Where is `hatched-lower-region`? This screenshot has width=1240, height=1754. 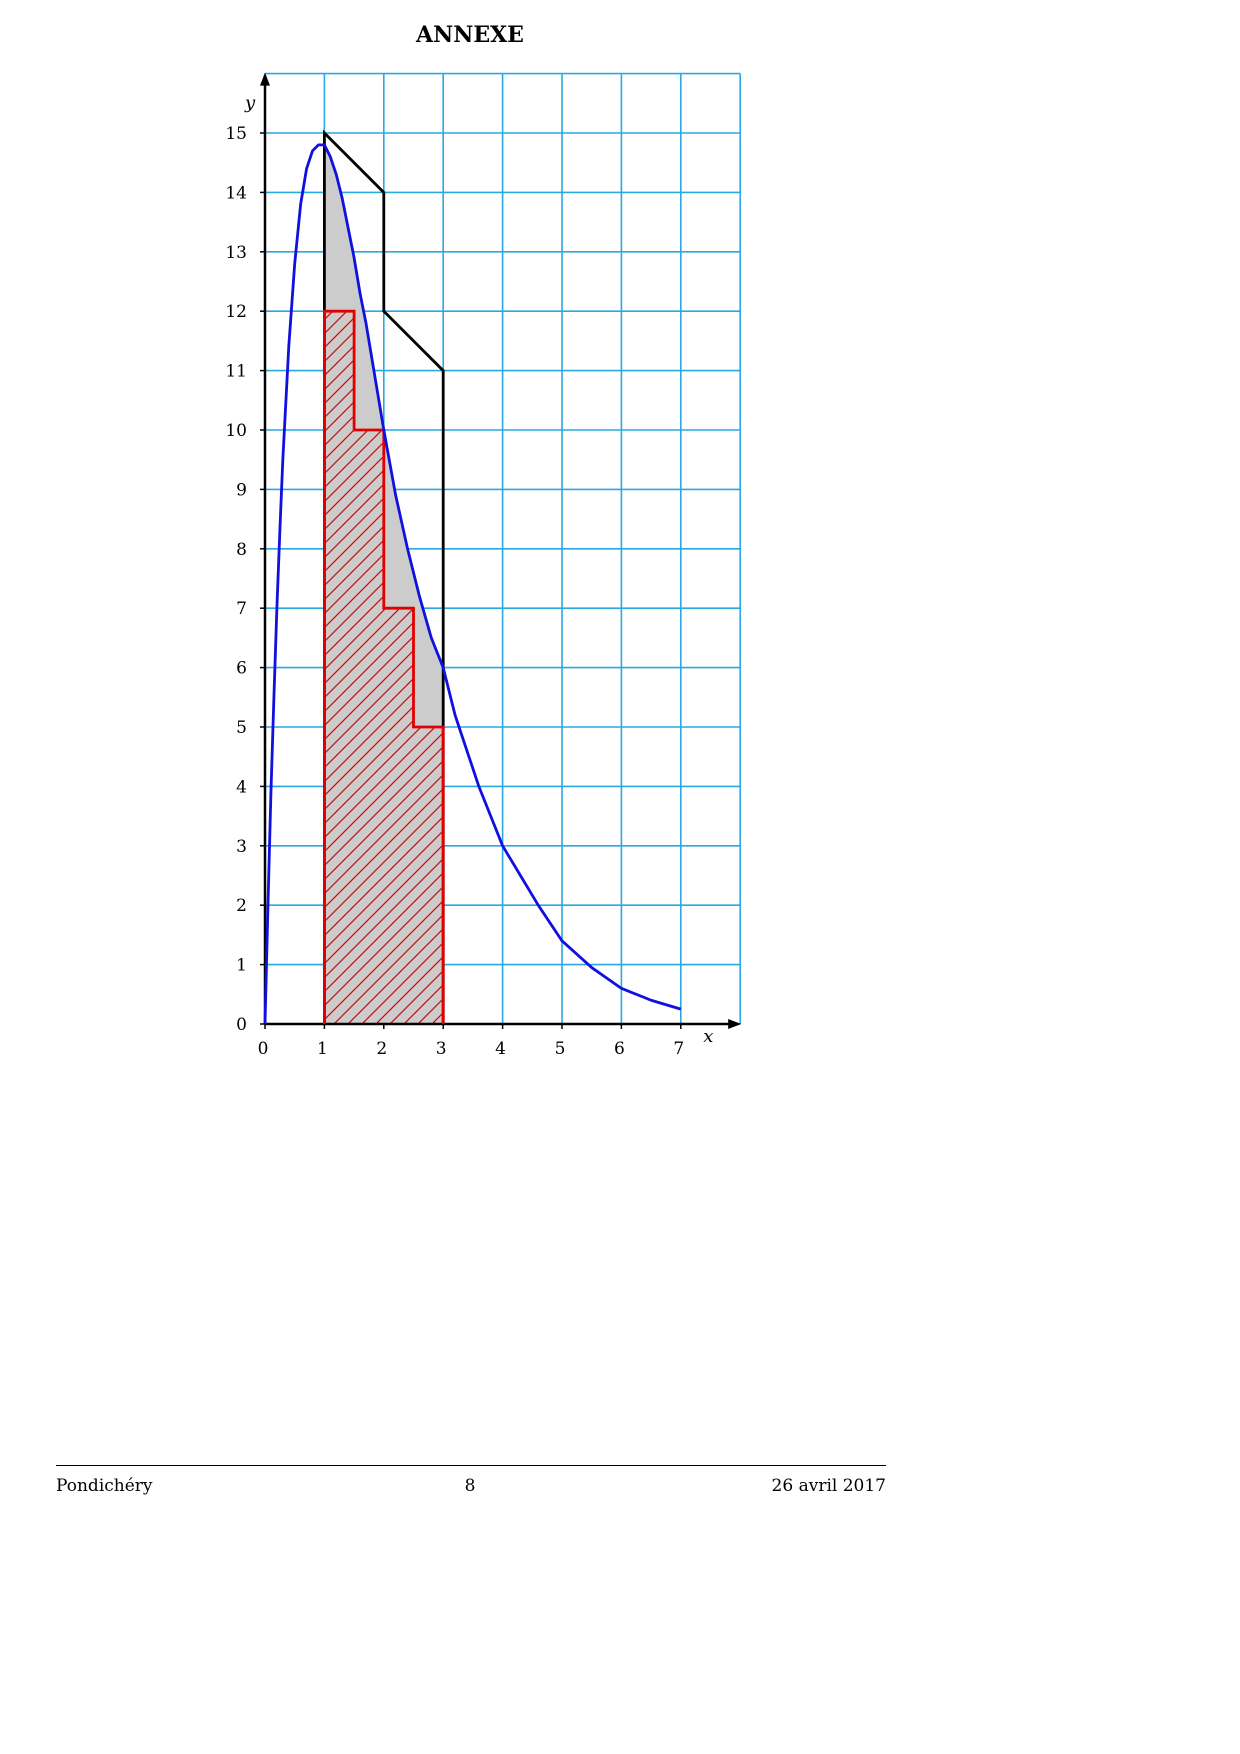
hatched-lower-region is located at coordinates (384, 667).